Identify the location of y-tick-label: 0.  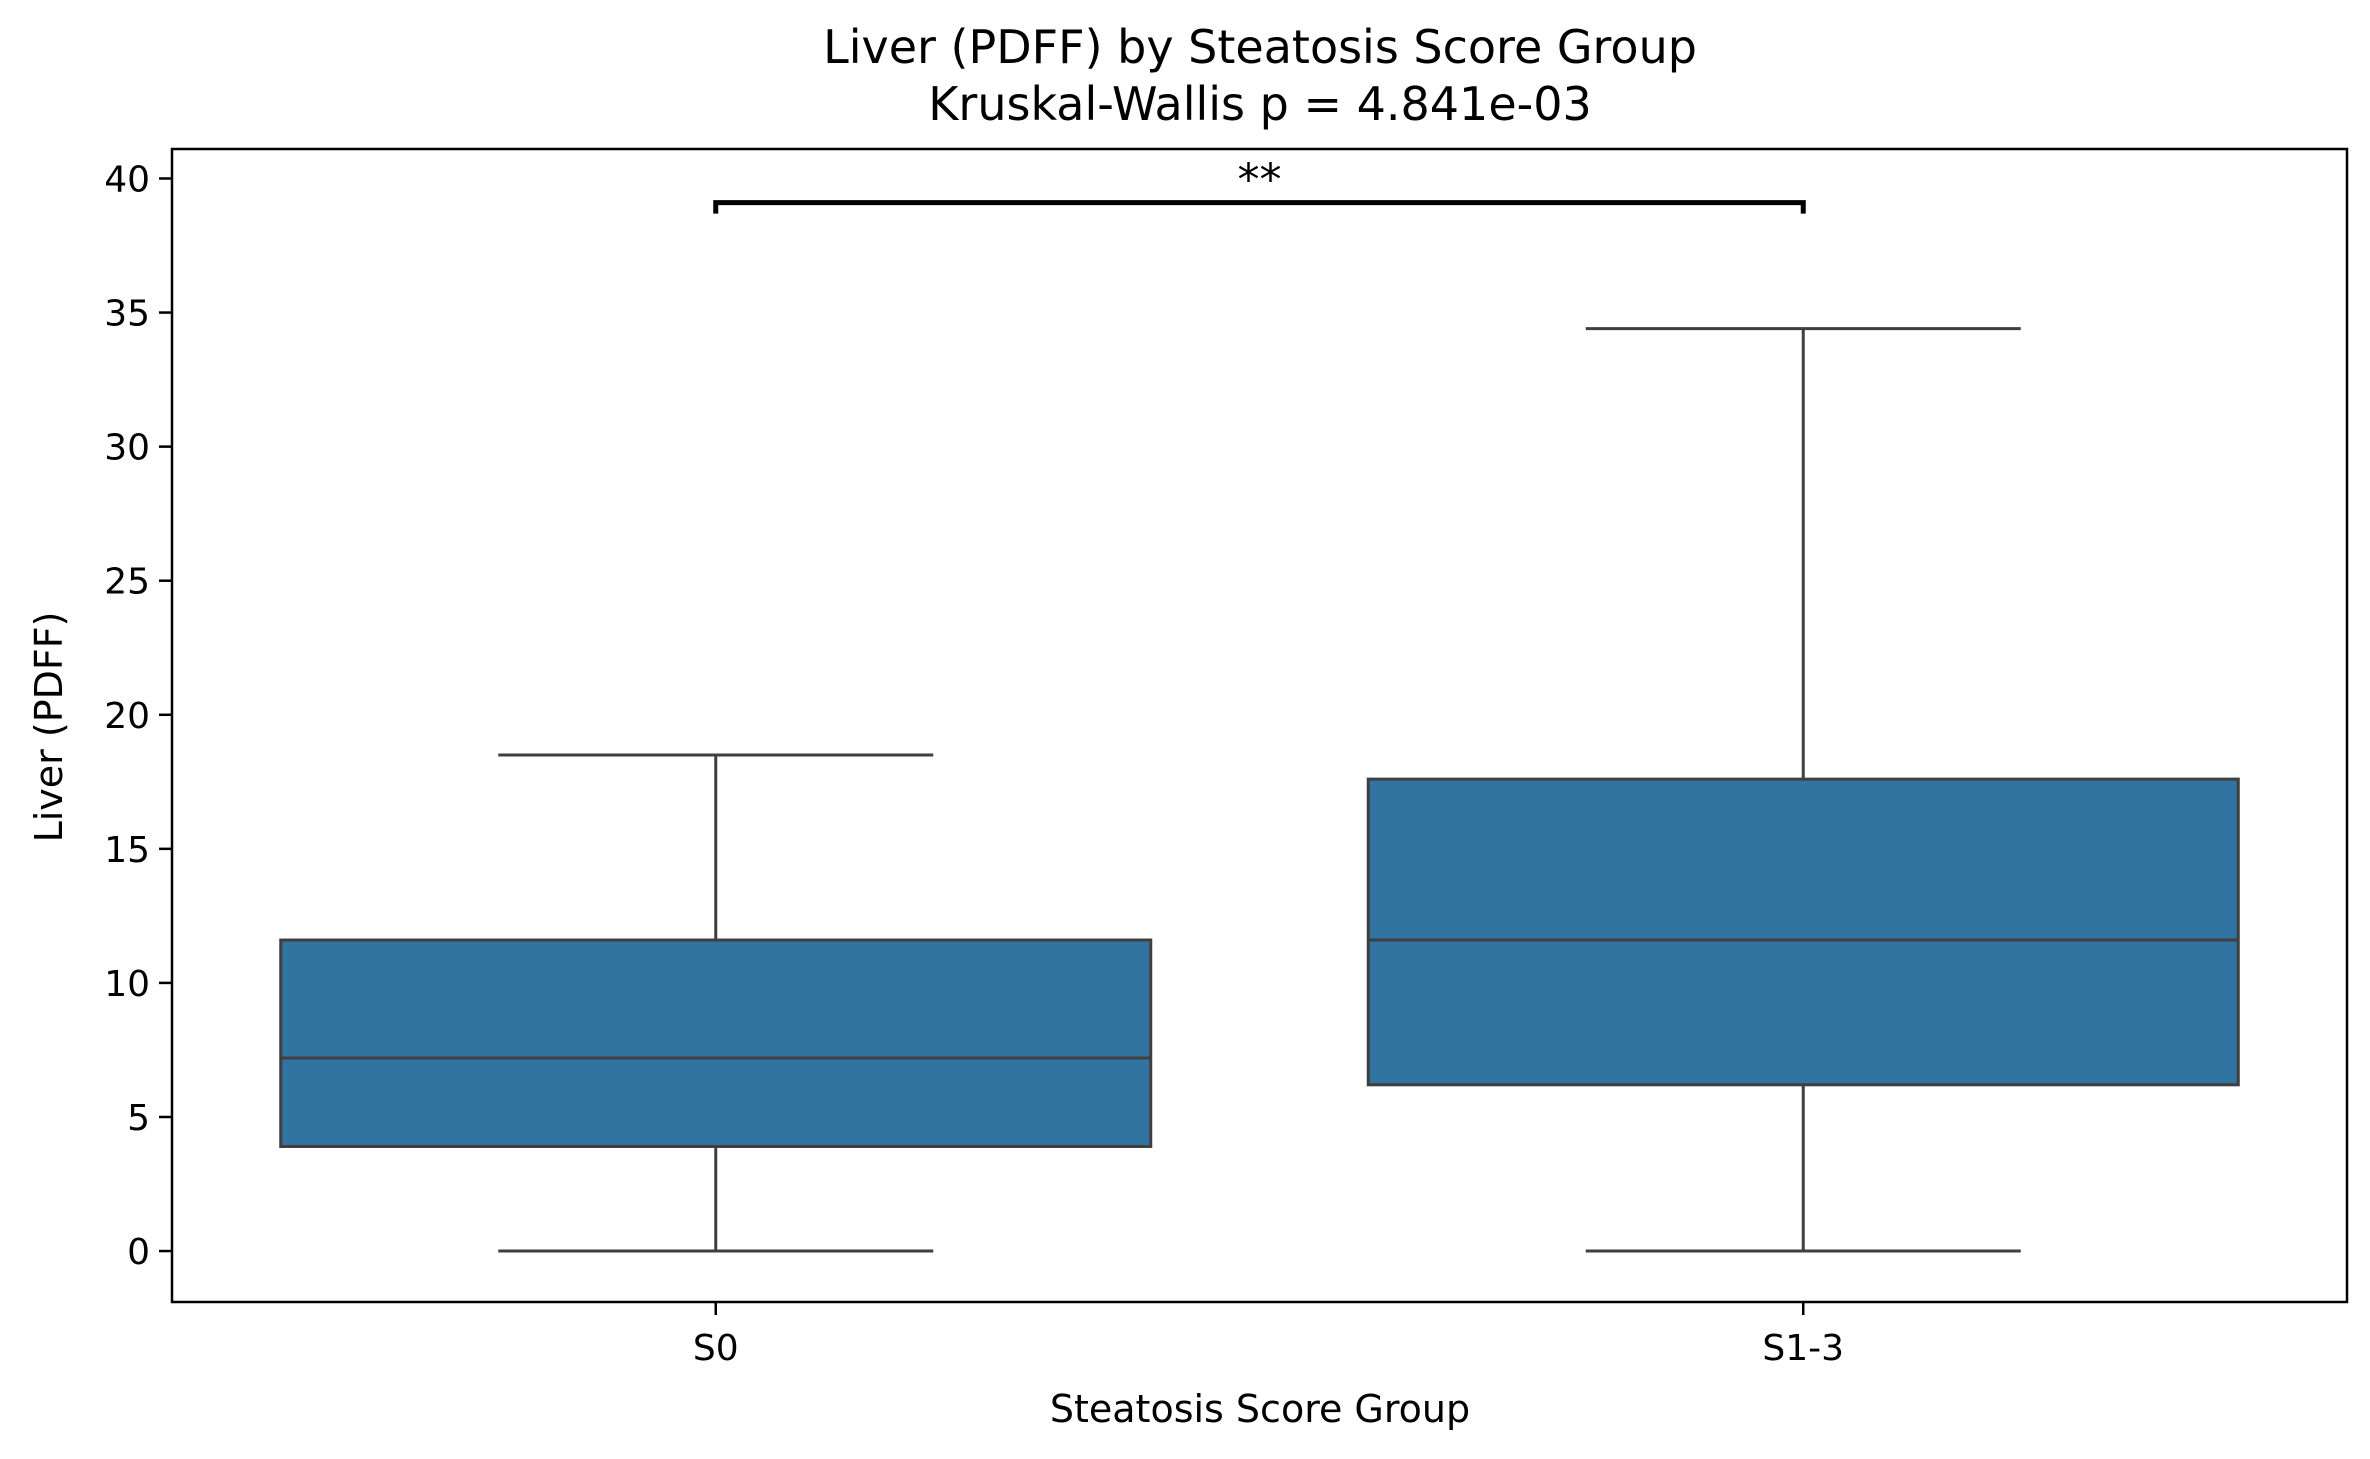
(138, 1252).